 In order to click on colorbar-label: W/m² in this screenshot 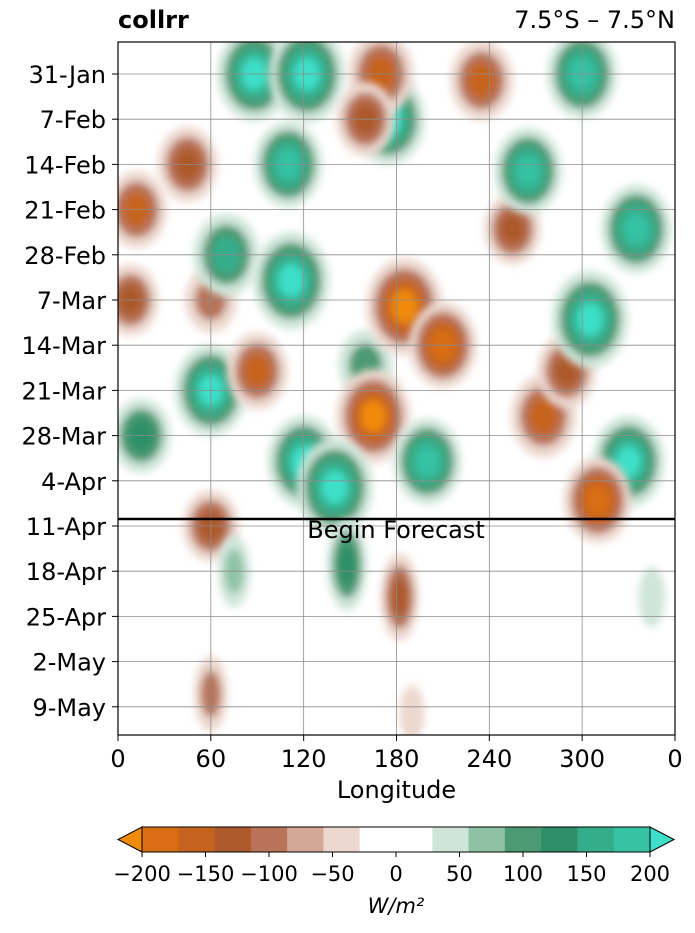, I will do `click(396, 906)`.